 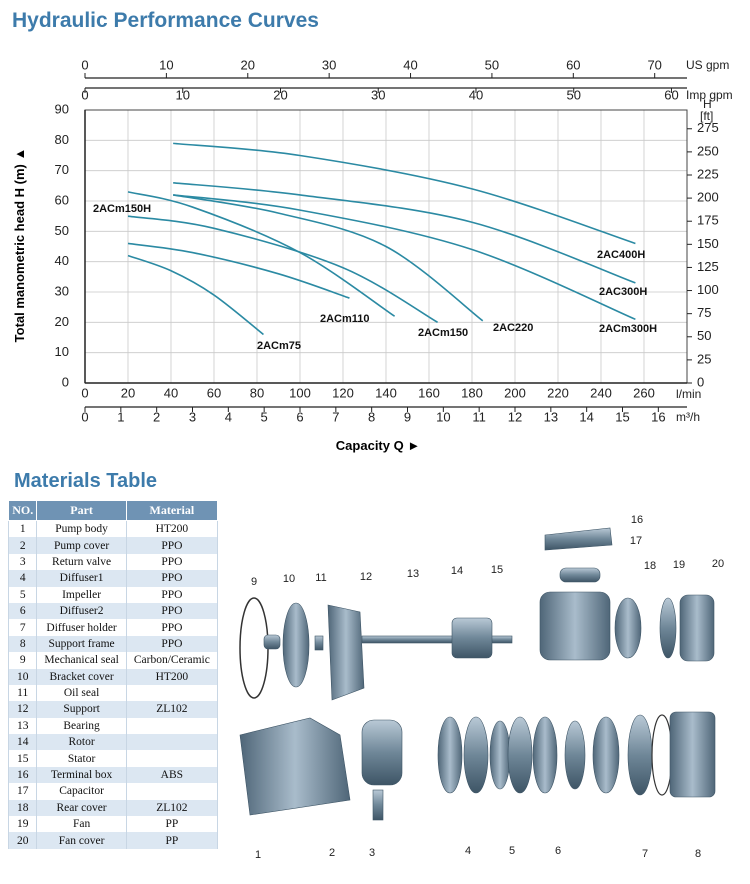 What do you see at coordinates (443, 333) in the screenshot?
I see `curve-label: 2ACm150` at bounding box center [443, 333].